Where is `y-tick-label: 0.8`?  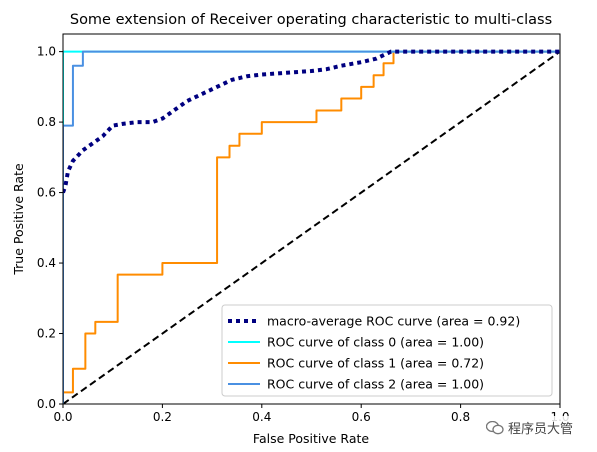
y-tick-label: 0.8 is located at coordinates (46, 122).